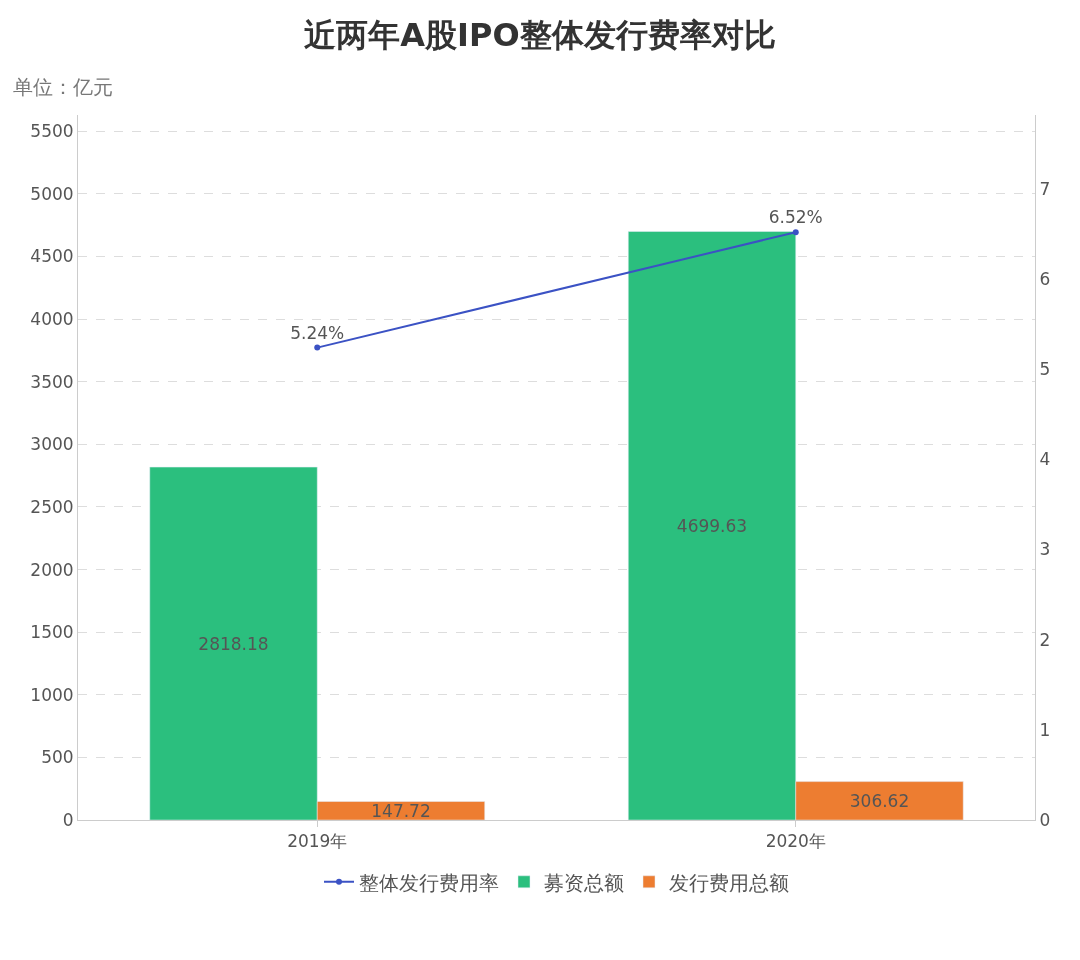  I want to click on y2-tick-label: 0, so click(1045, 819).